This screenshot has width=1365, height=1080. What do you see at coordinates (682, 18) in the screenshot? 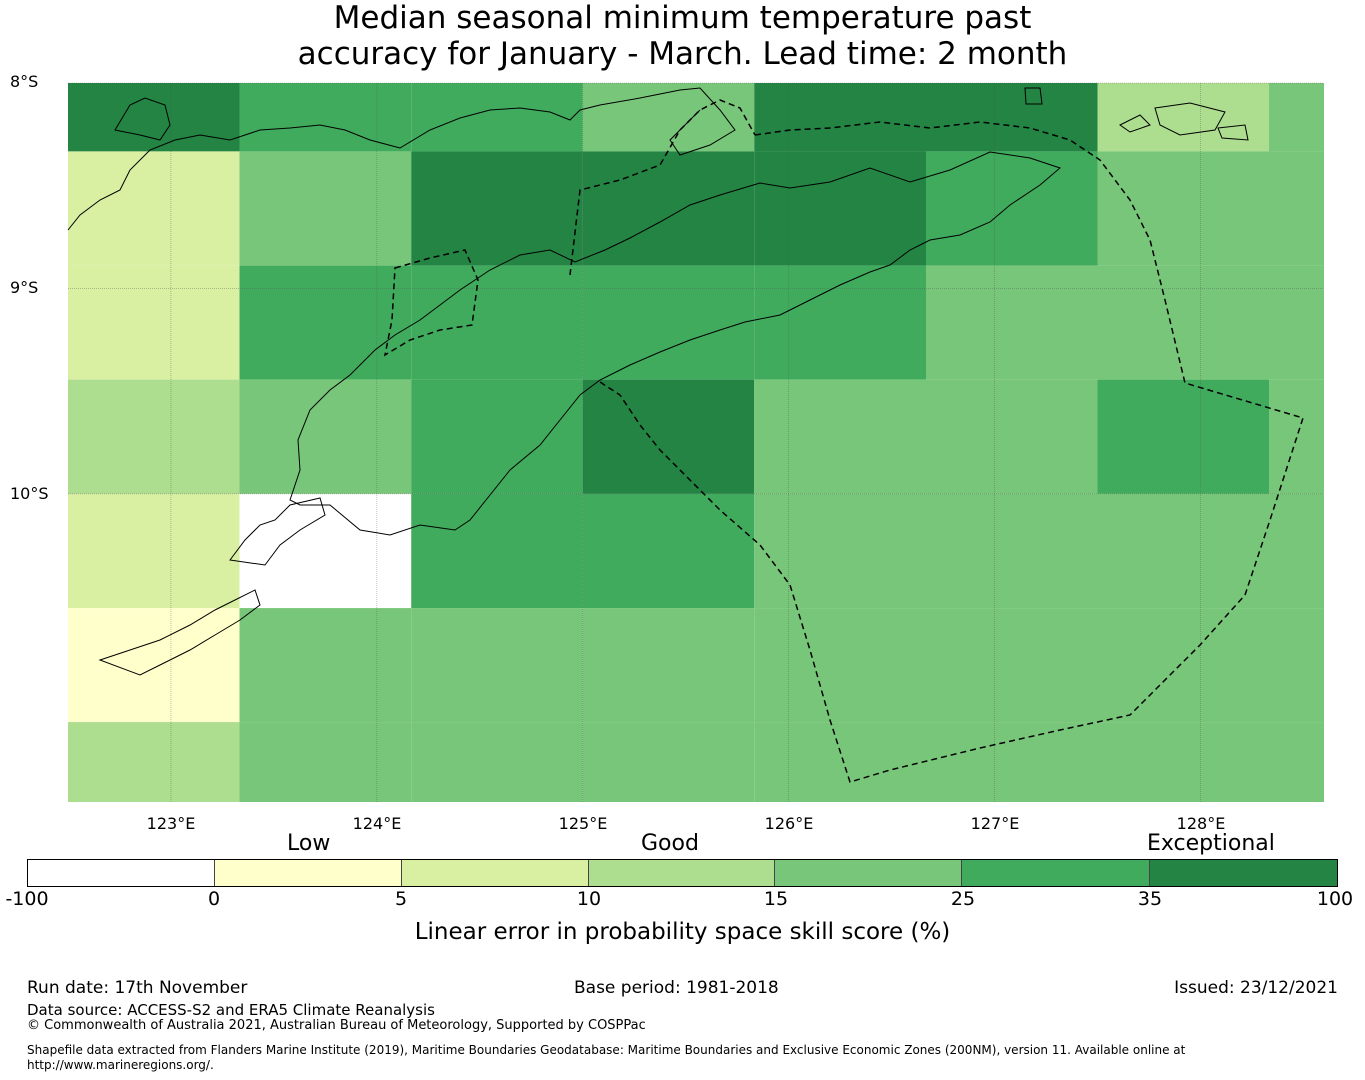
I see `chart-title-line-1: Median seasonal minimum temperature past` at bounding box center [682, 18].